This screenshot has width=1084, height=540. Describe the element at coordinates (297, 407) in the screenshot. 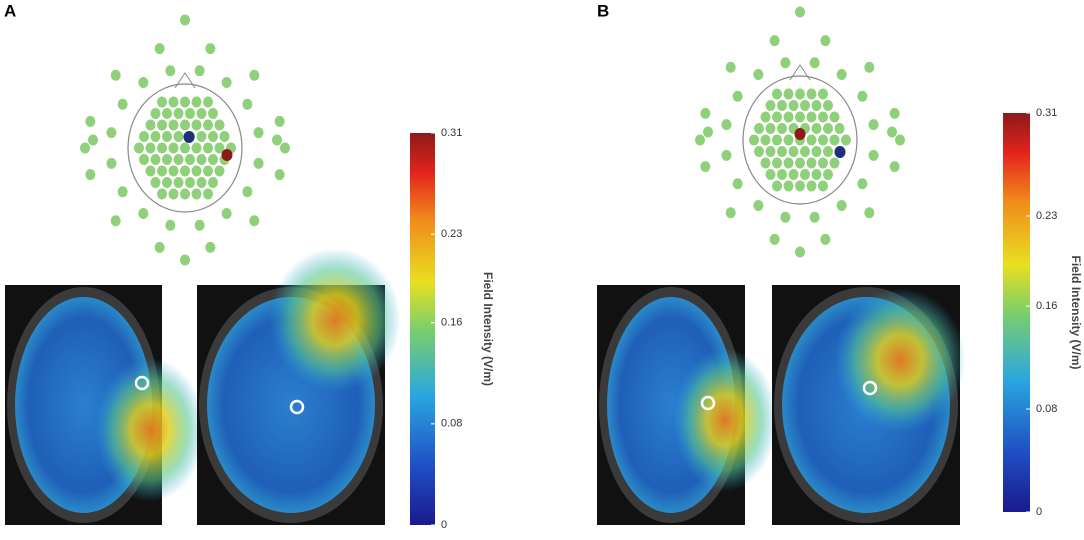

I see `target-marker` at that location.